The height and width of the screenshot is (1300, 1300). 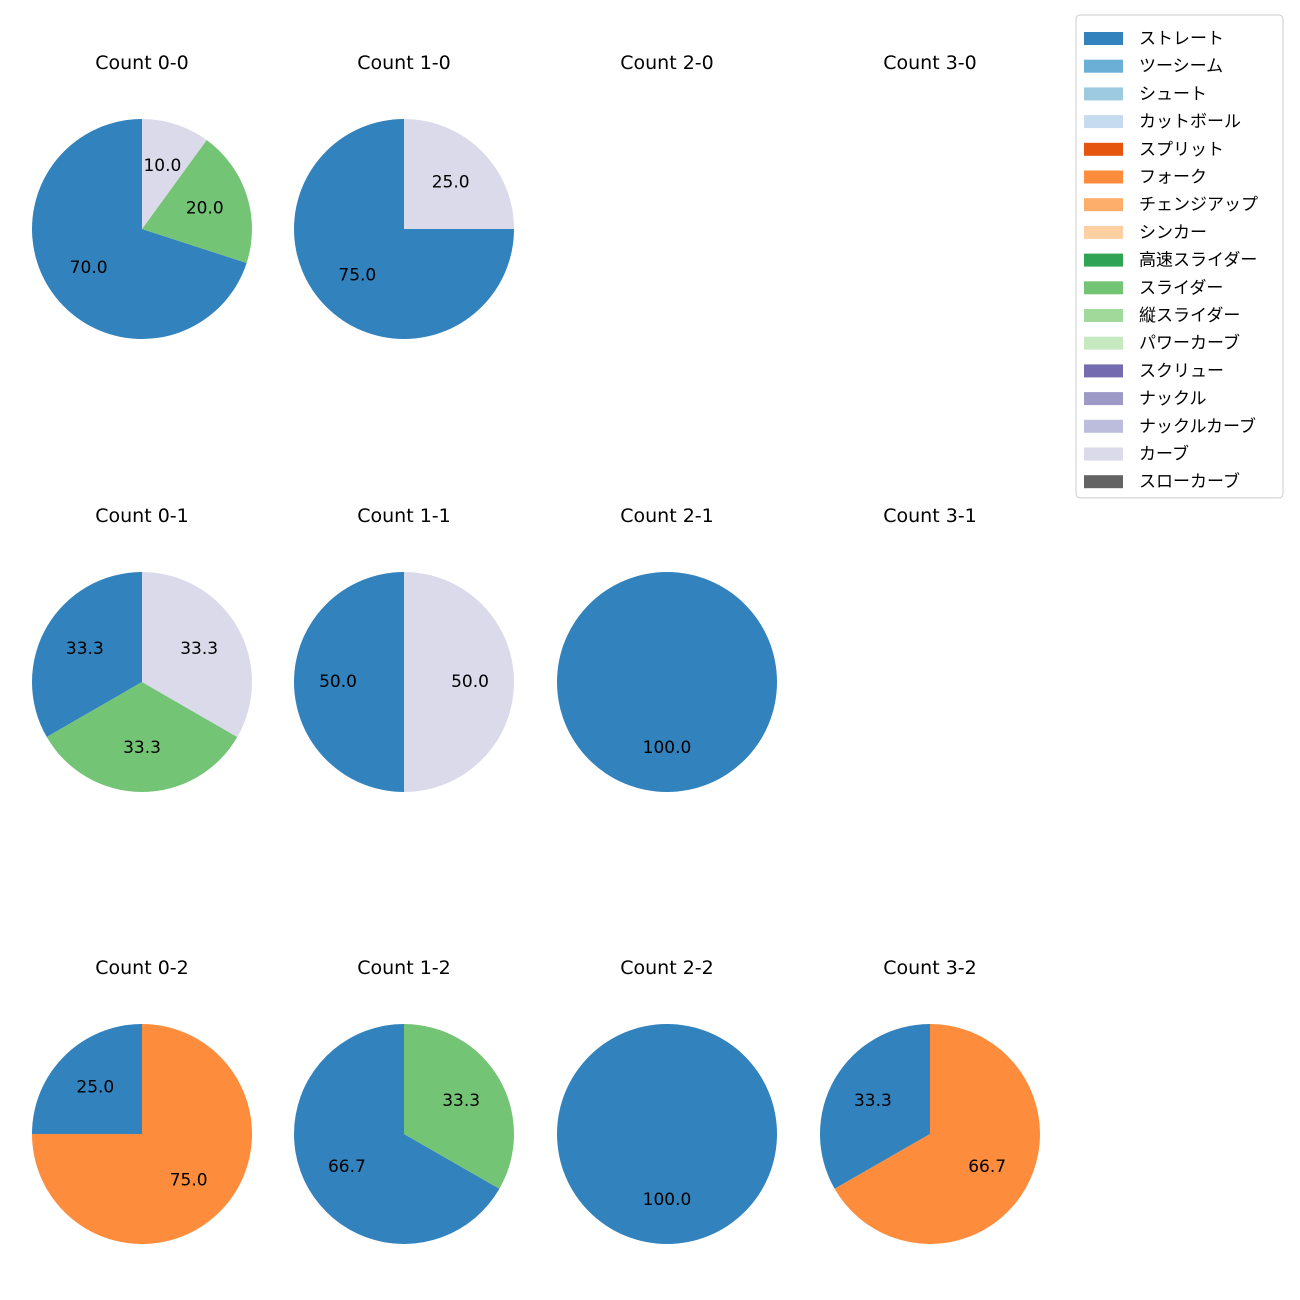 What do you see at coordinates (470, 682) in the screenshot?
I see `pie-slice-label: 50.0` at bounding box center [470, 682].